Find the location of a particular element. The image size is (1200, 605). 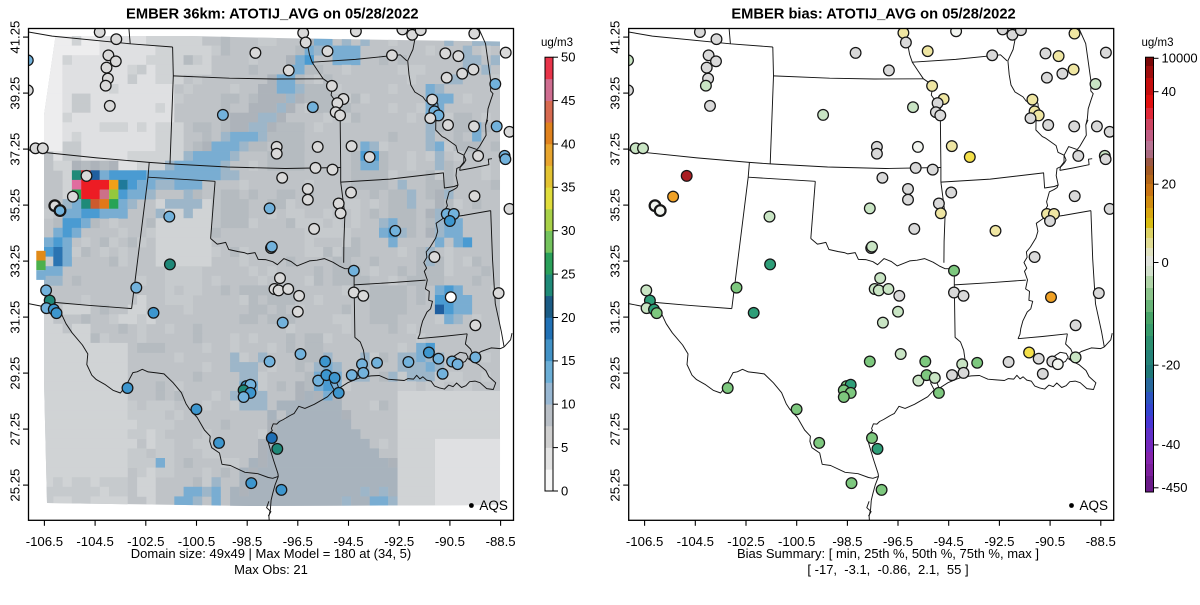

svg-text: 35 is located at coordinates (568, 187).